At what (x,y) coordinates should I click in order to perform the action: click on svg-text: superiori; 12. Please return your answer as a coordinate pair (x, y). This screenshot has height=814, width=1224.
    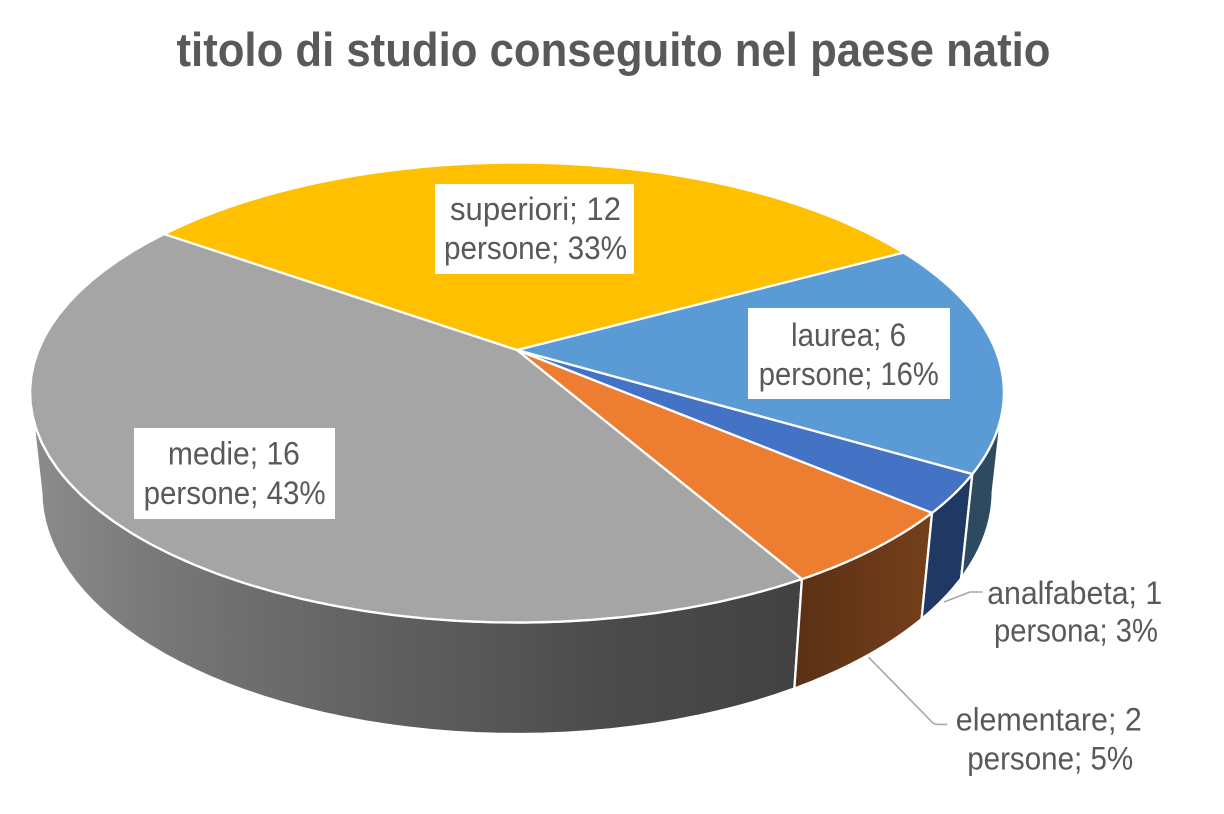
    Looking at the image, I should click on (535, 209).